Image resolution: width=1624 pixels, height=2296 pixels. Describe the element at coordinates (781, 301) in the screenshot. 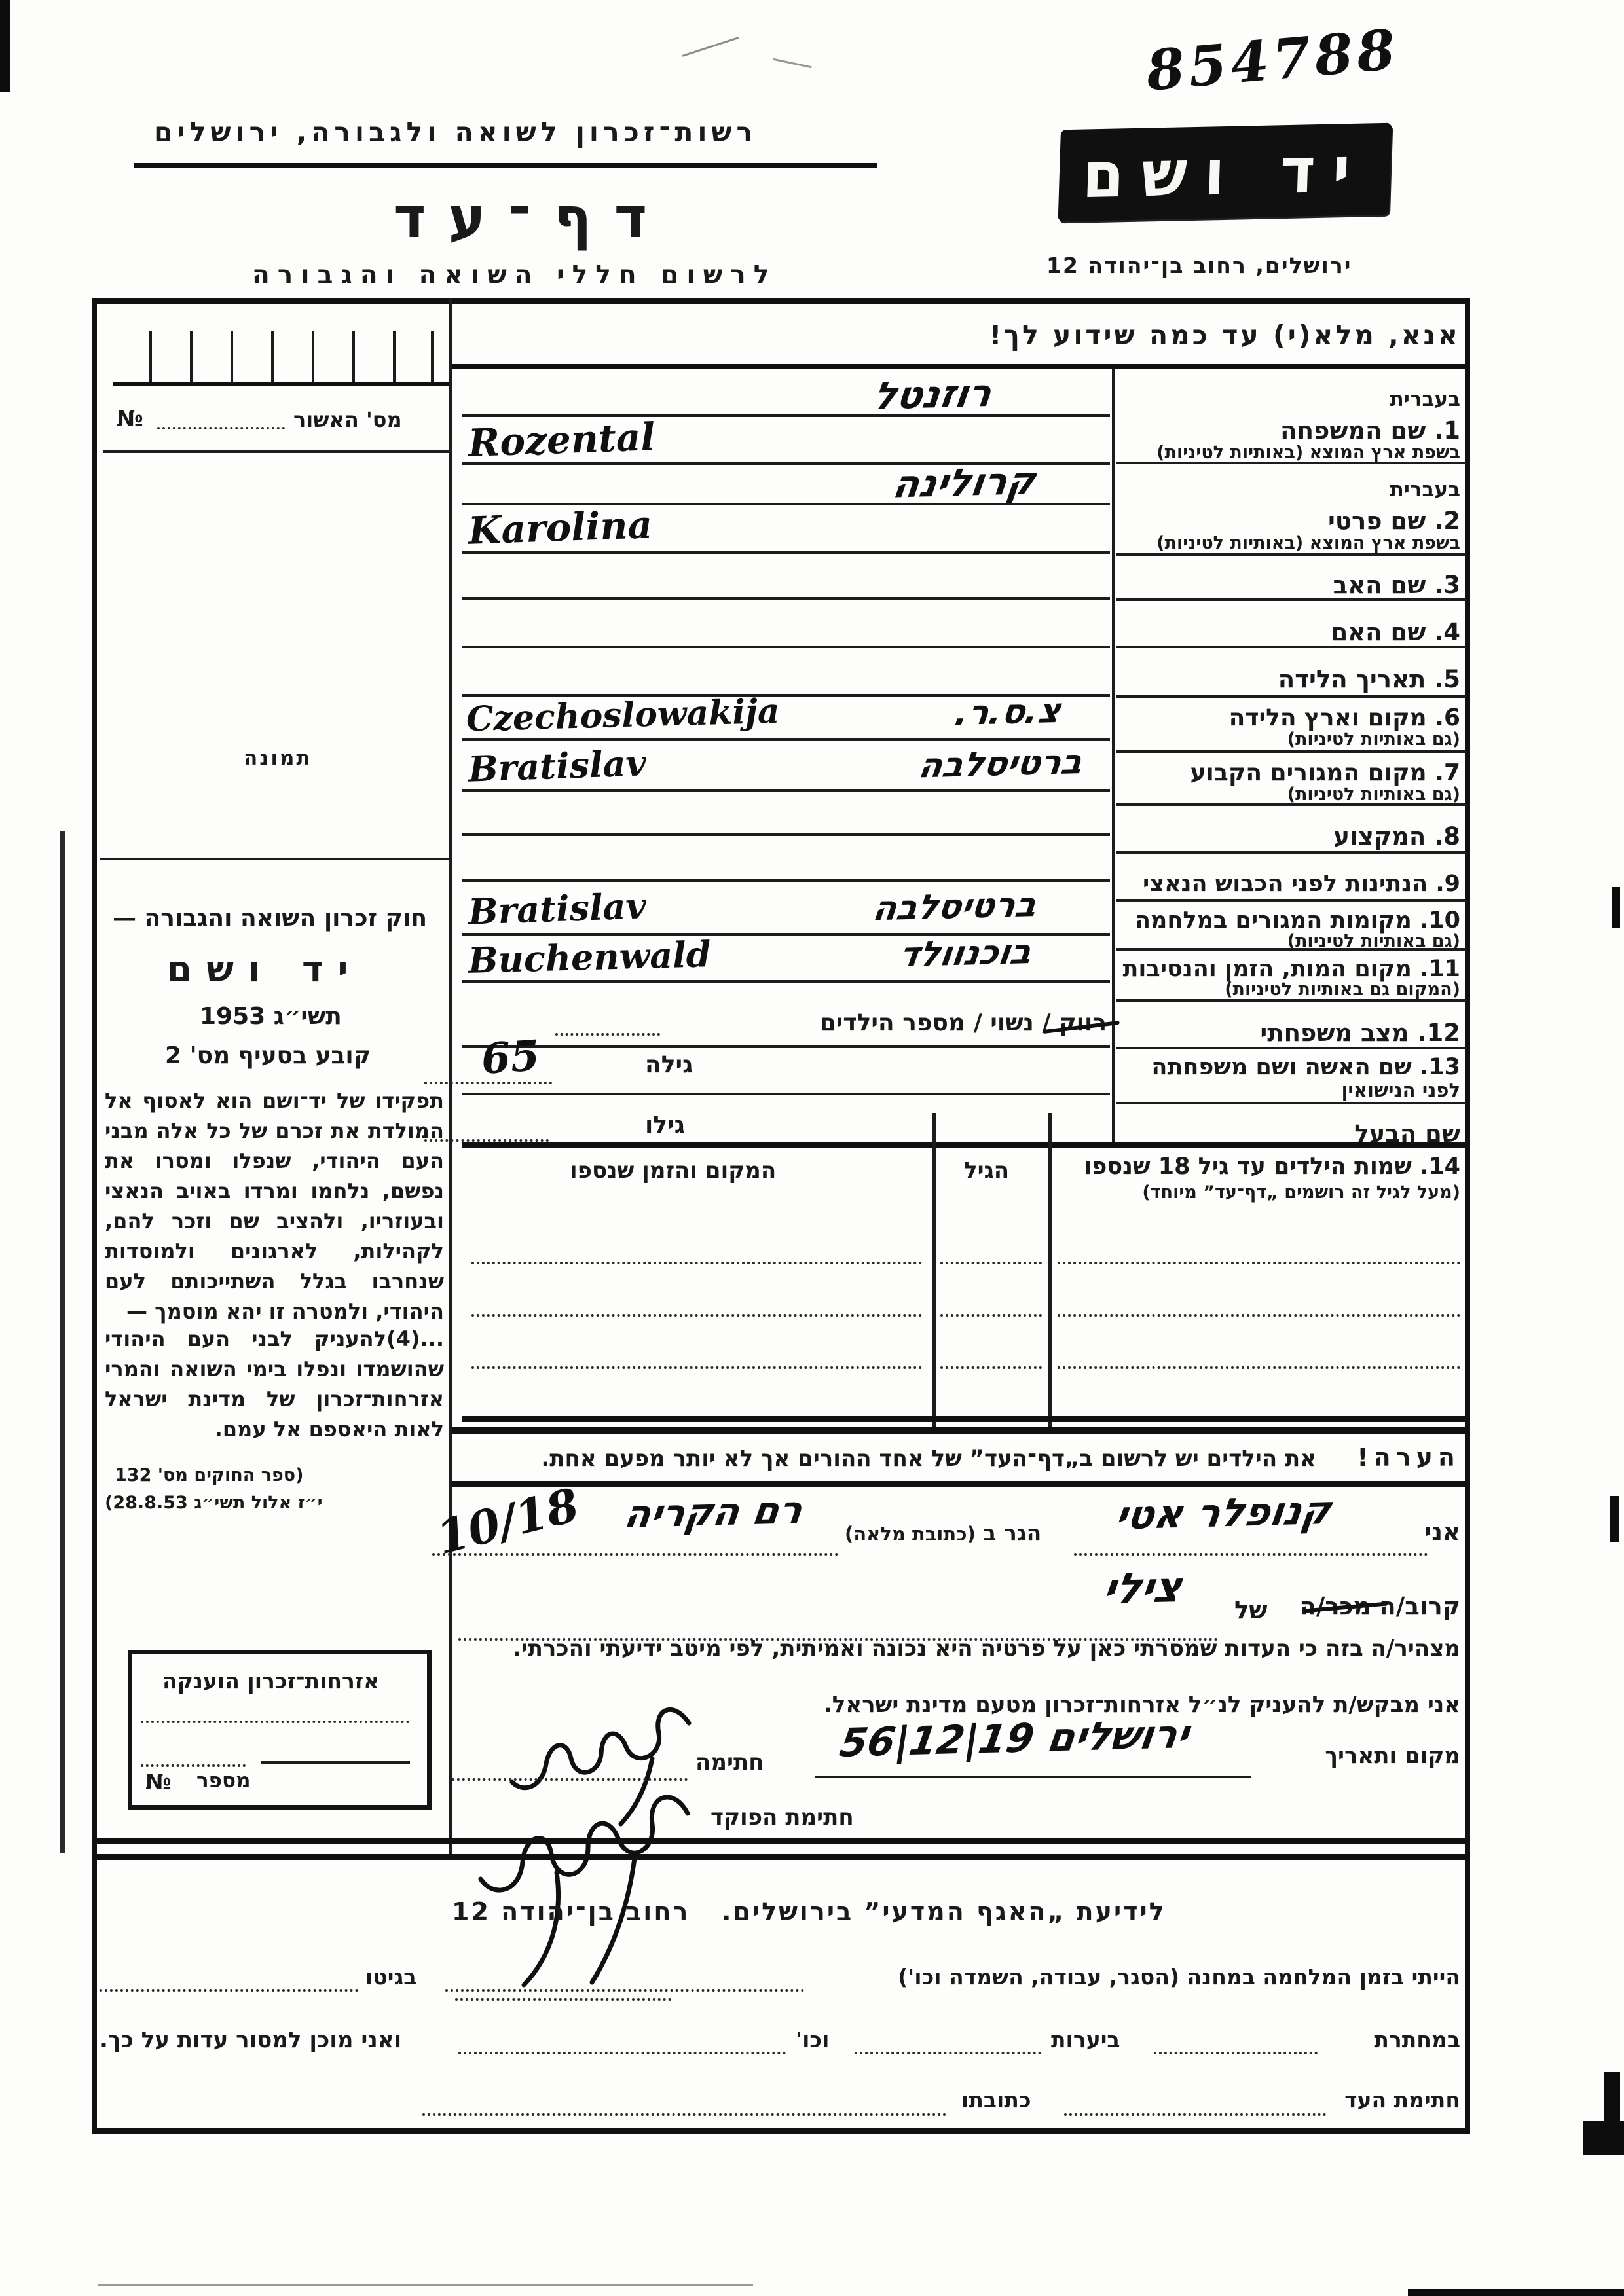

I see `form-border-top` at that location.